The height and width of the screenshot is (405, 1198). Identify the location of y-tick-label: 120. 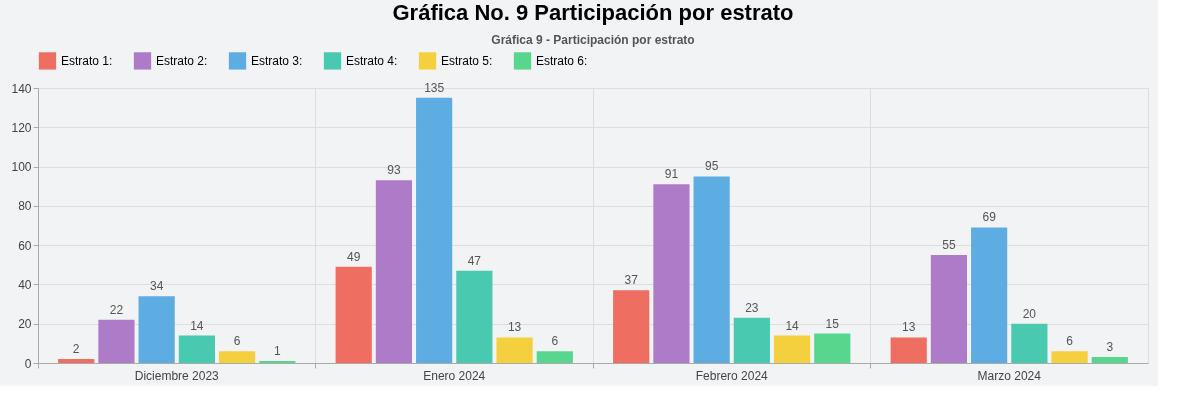
(21, 127).